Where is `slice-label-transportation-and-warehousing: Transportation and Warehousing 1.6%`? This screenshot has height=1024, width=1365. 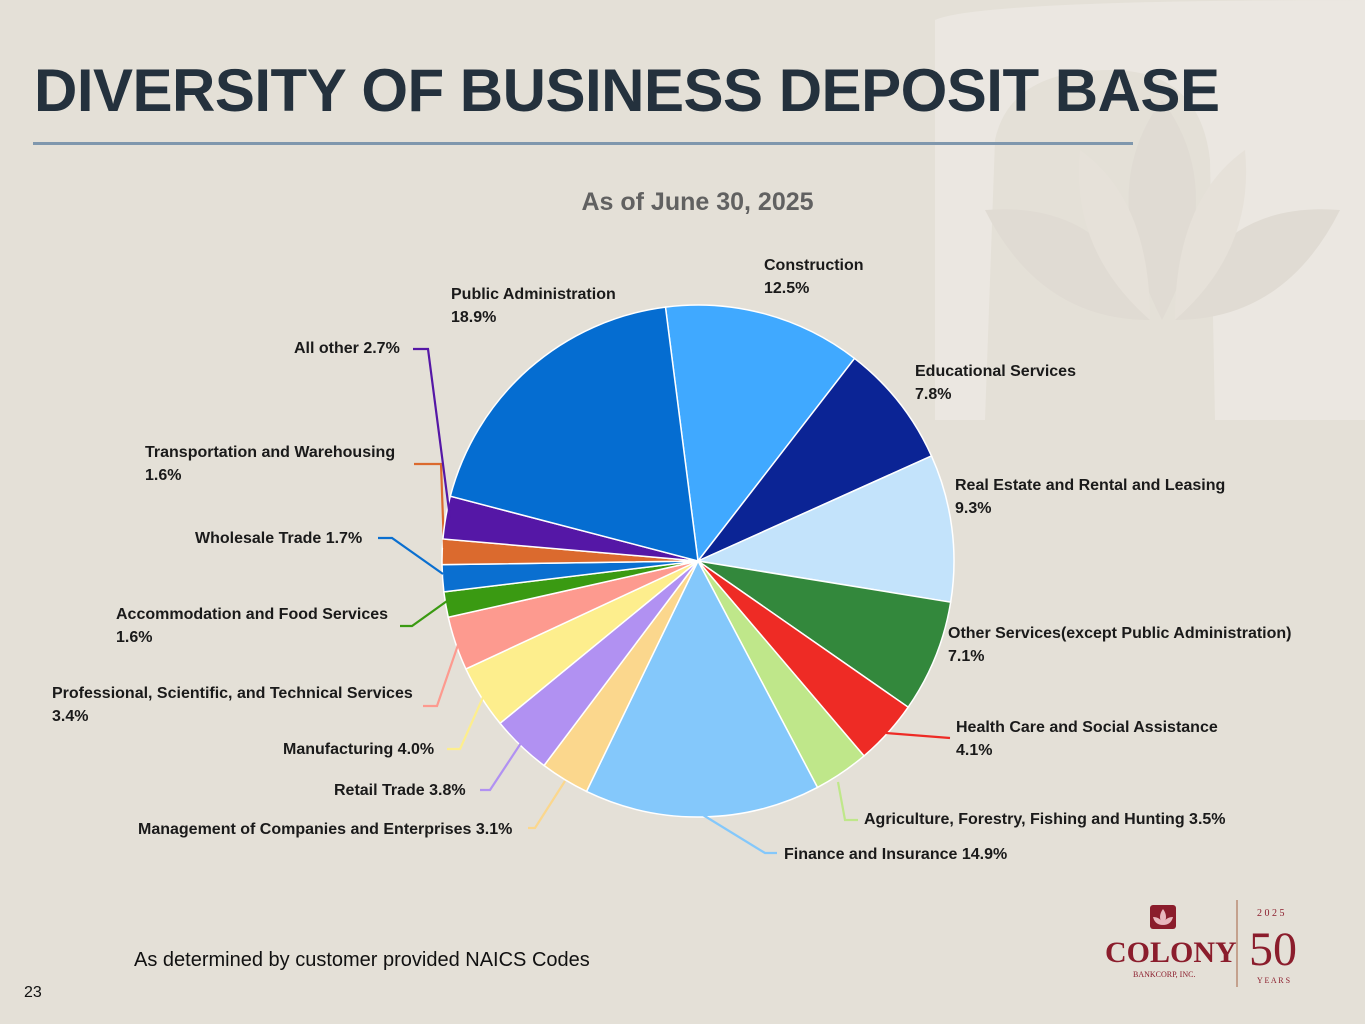
slice-label-transportation-and-warehousing: Transportation and Warehousing 1.6% is located at coordinates (270, 464).